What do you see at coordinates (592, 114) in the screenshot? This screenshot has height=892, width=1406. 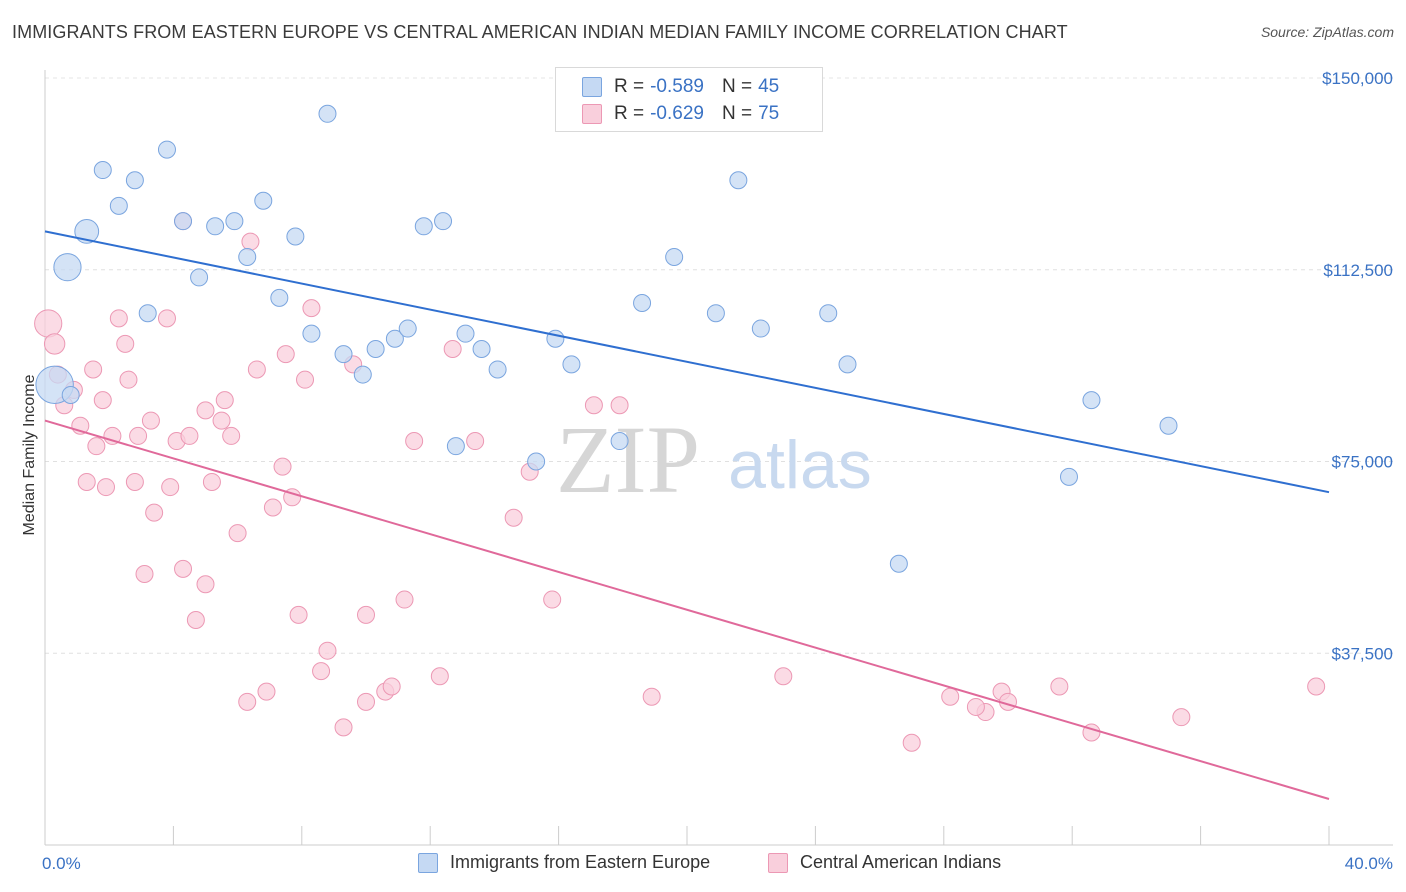 I see `legend-swatch-pink` at bounding box center [592, 114].